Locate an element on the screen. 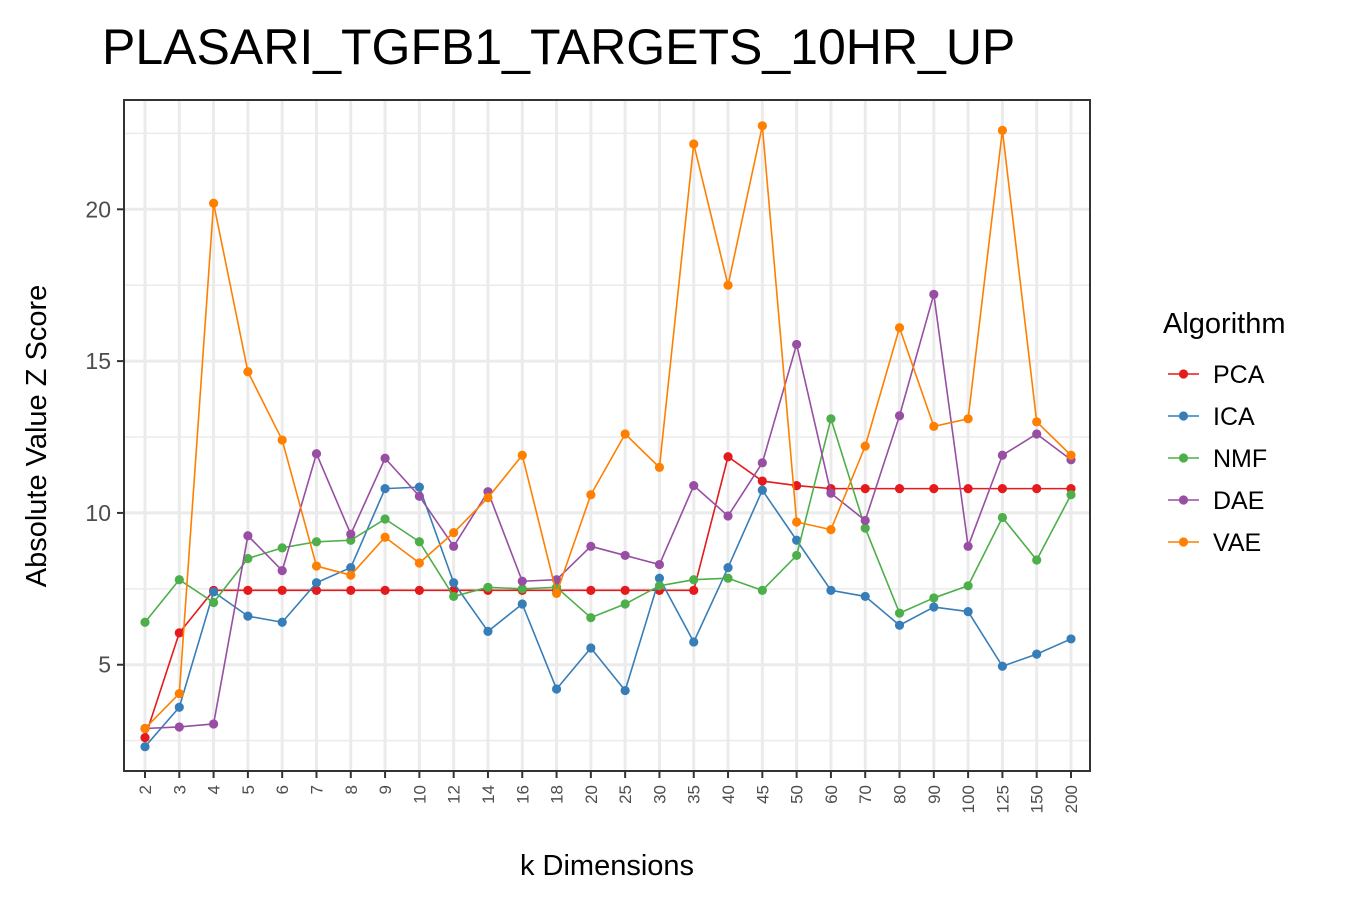 This screenshot has height=900, width=1350. legend-key-point-vae is located at coordinates (1183, 542).